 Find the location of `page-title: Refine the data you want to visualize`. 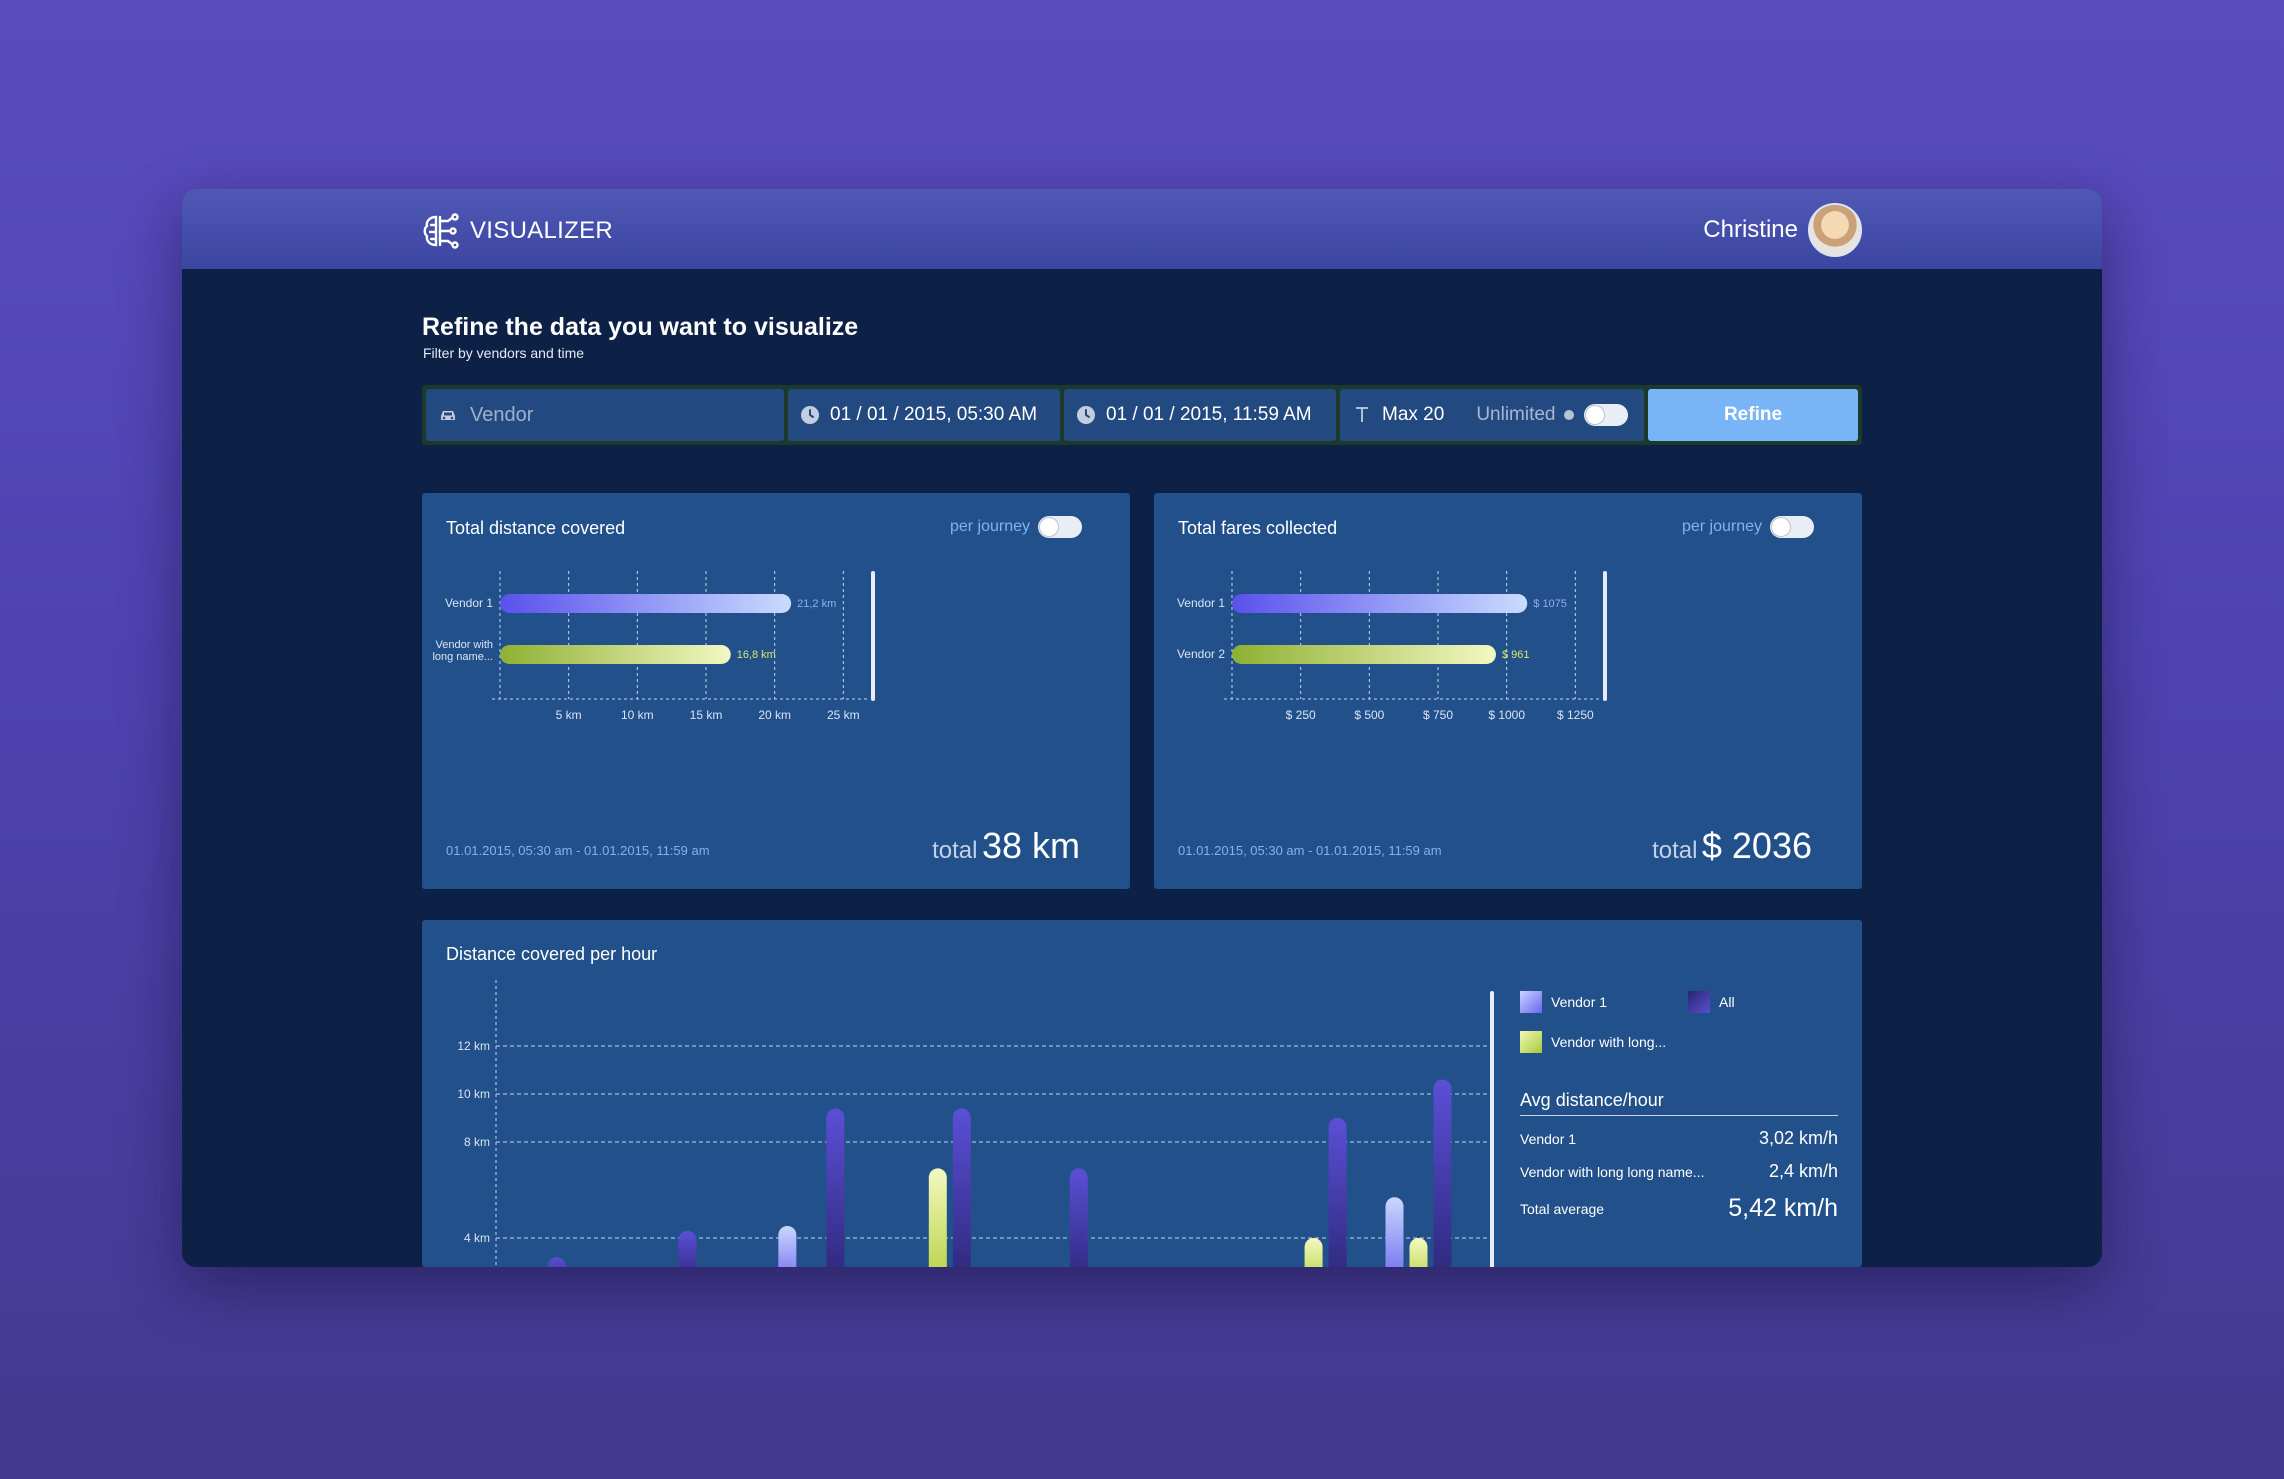

page-title: Refine the data you want to visualize is located at coordinates (640, 327).